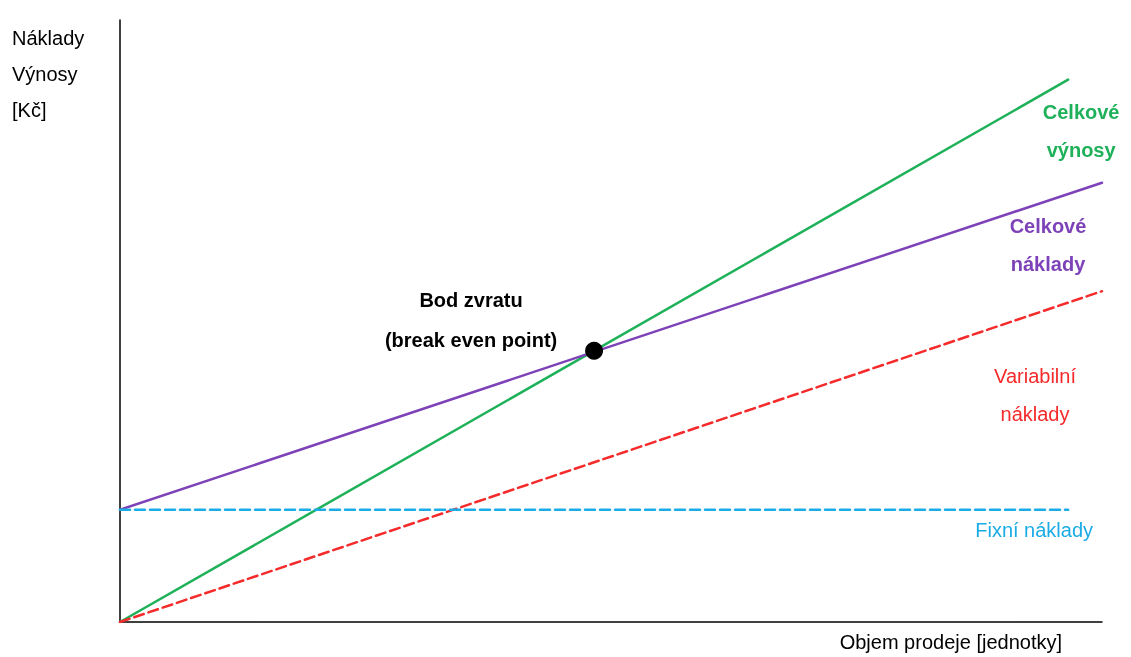 The width and height of the screenshot is (1131, 657). I want to click on series-label: Variabilní náklady, so click(1035, 395).